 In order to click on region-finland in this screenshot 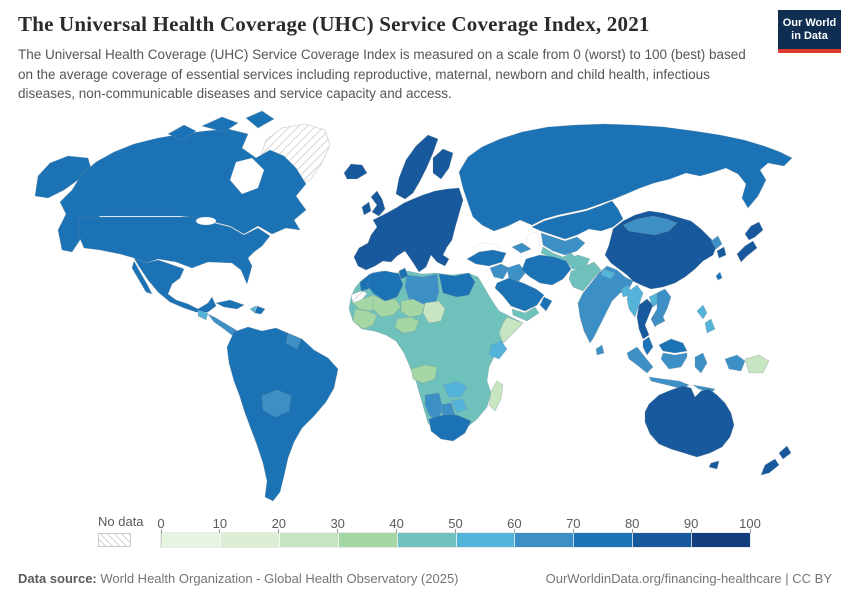, I will do `click(443, 164)`.